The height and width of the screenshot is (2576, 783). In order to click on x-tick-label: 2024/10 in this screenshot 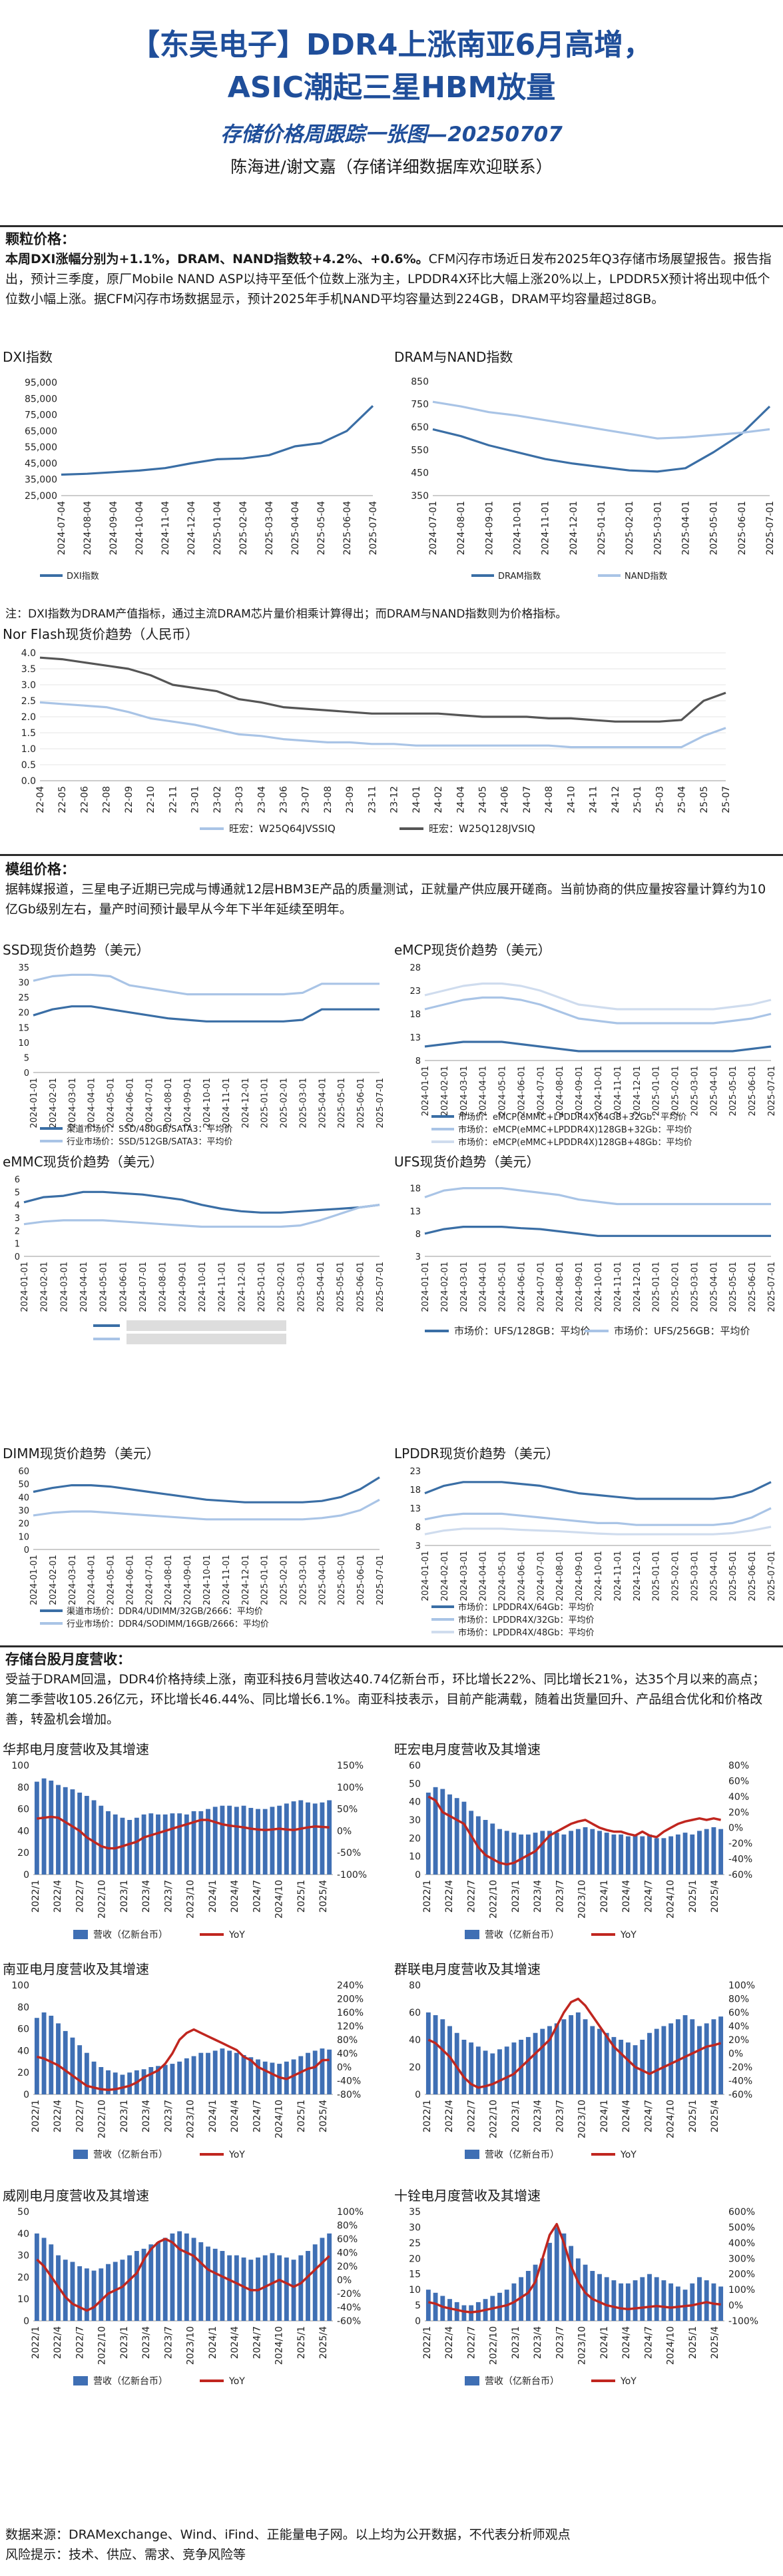, I will do `click(671, 2346)`.